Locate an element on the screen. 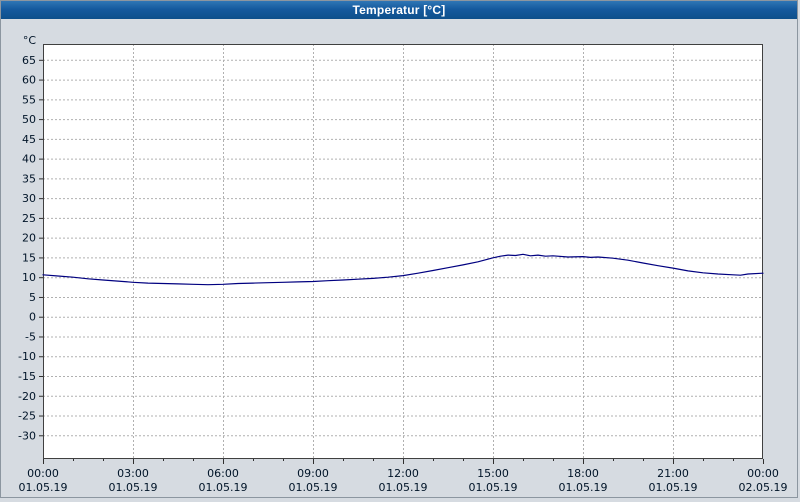 This screenshot has width=800, height=502. y-tick-label: 25 is located at coordinates (29, 218).